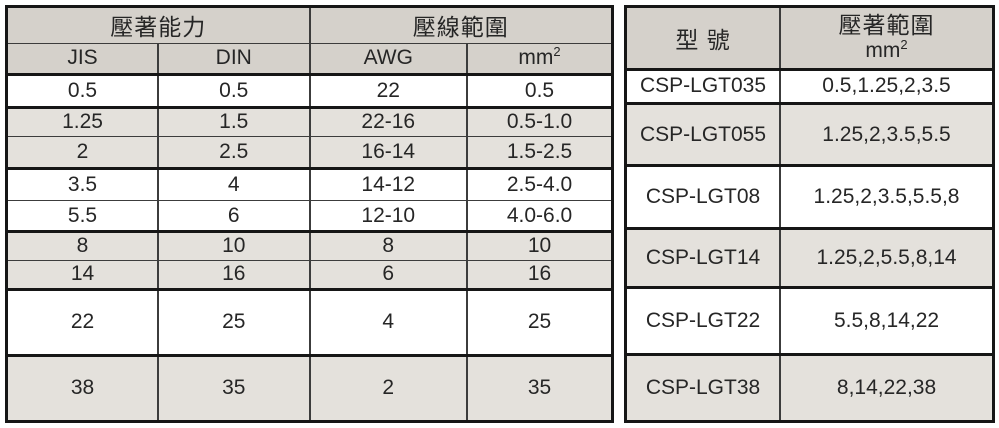 The width and height of the screenshot is (999, 428). I want to click on cell-mm2: 10, so click(540, 246).